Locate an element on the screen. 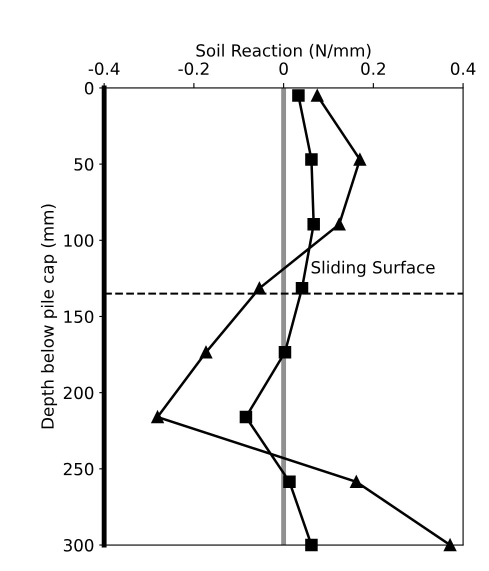 The image size is (489, 571). x-axis-title: Soil Reaction (N/mm) is located at coordinates (283, 51).